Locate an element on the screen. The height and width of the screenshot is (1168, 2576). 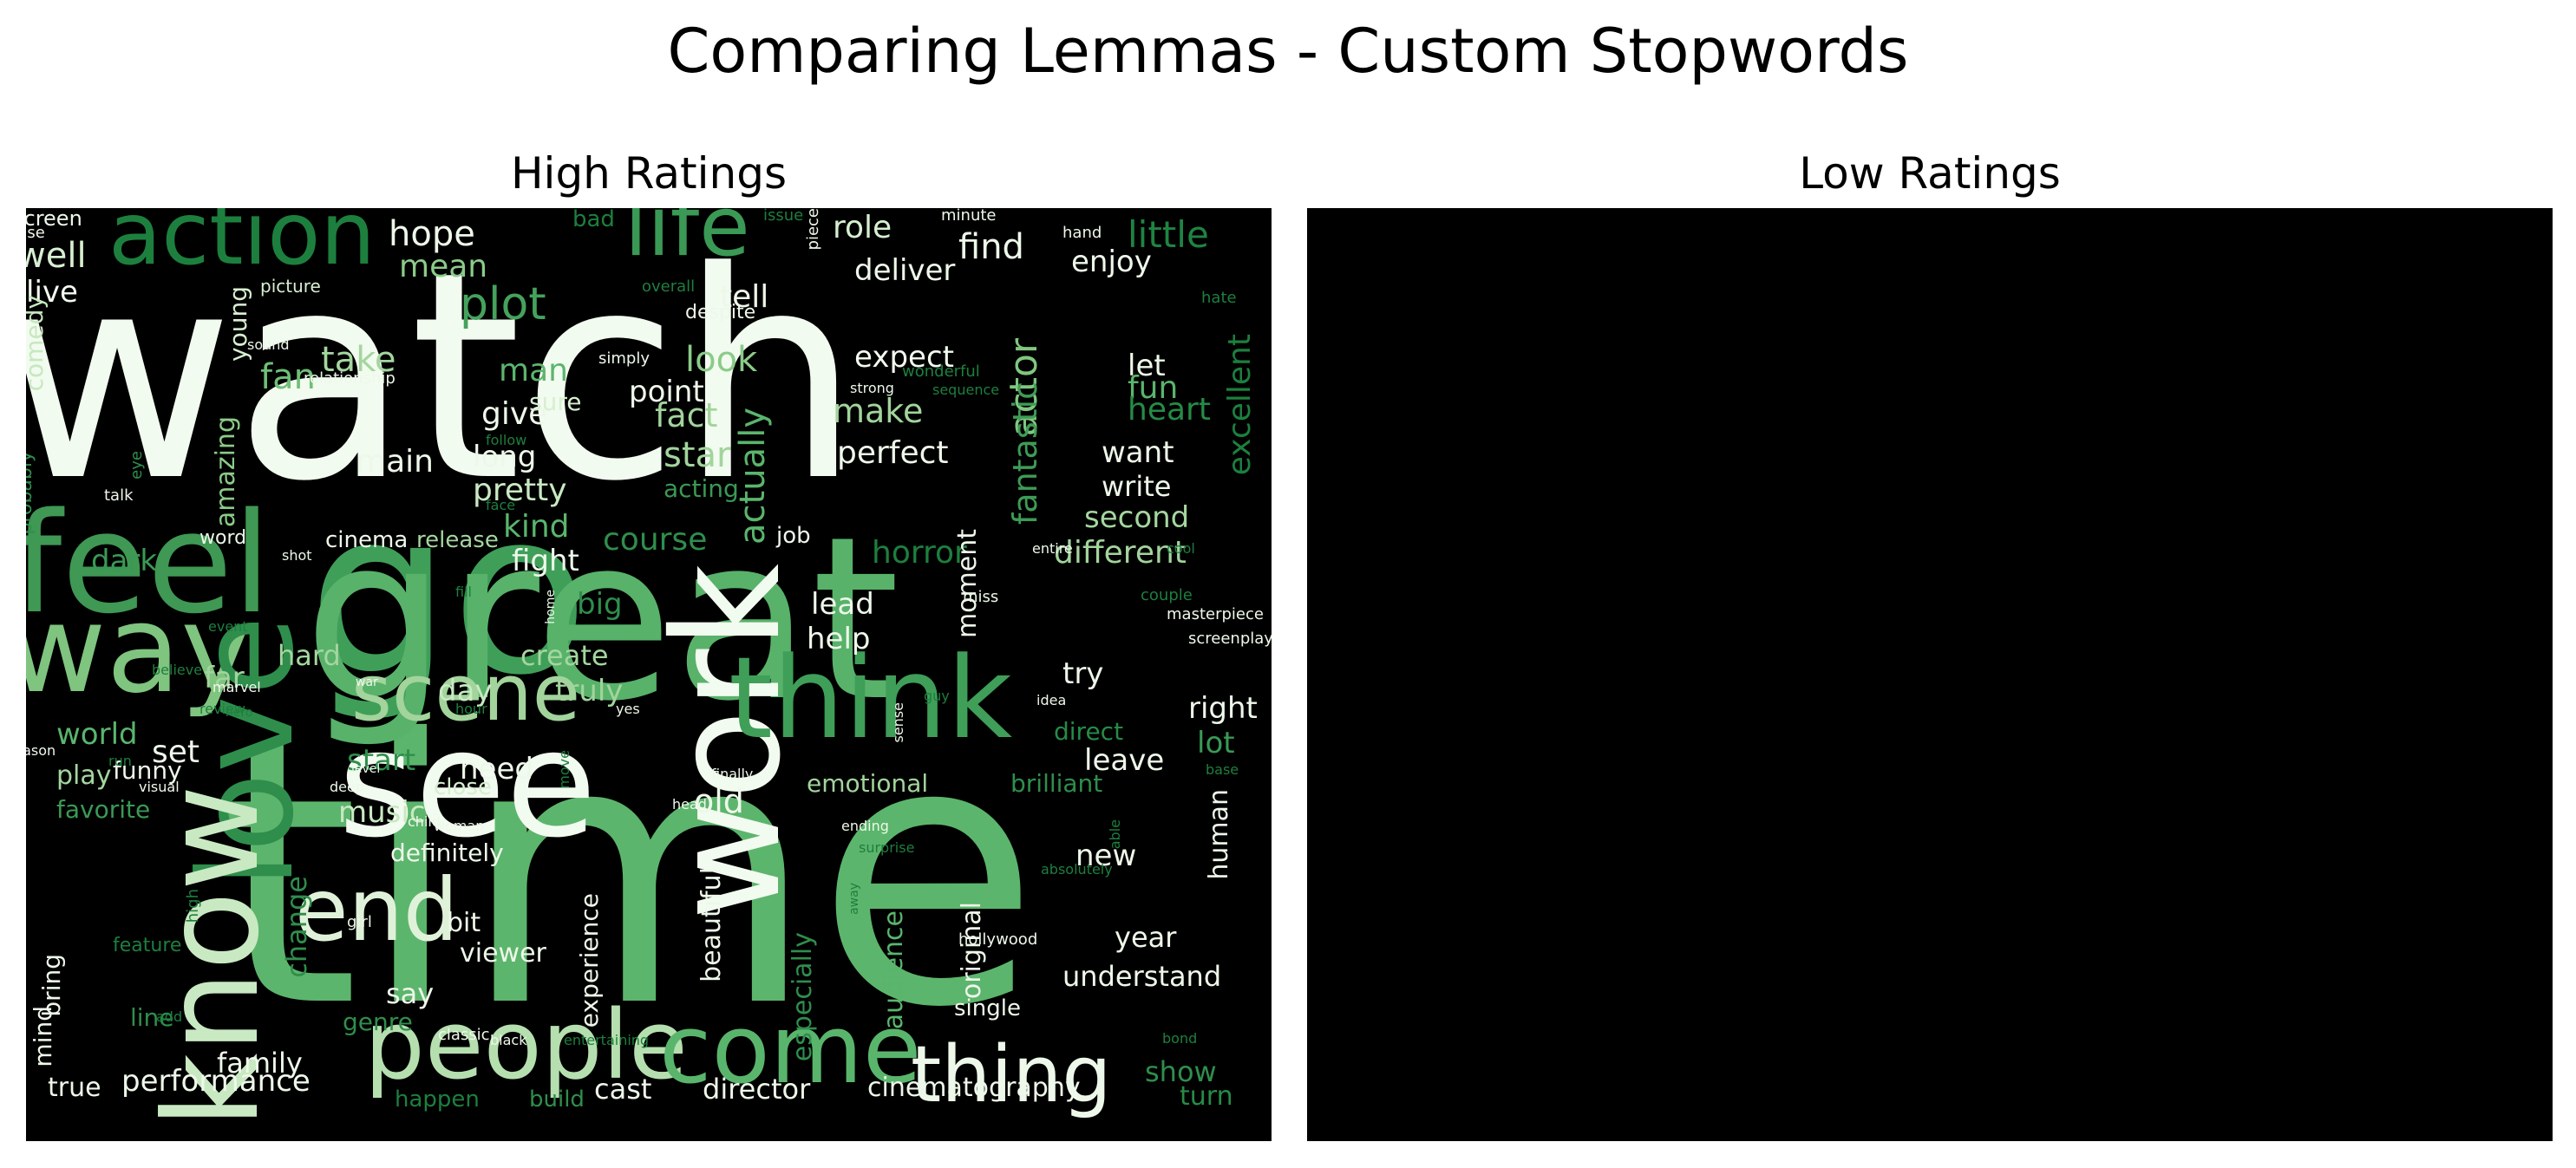
cloud-word: hand is located at coordinates (1082, 233).